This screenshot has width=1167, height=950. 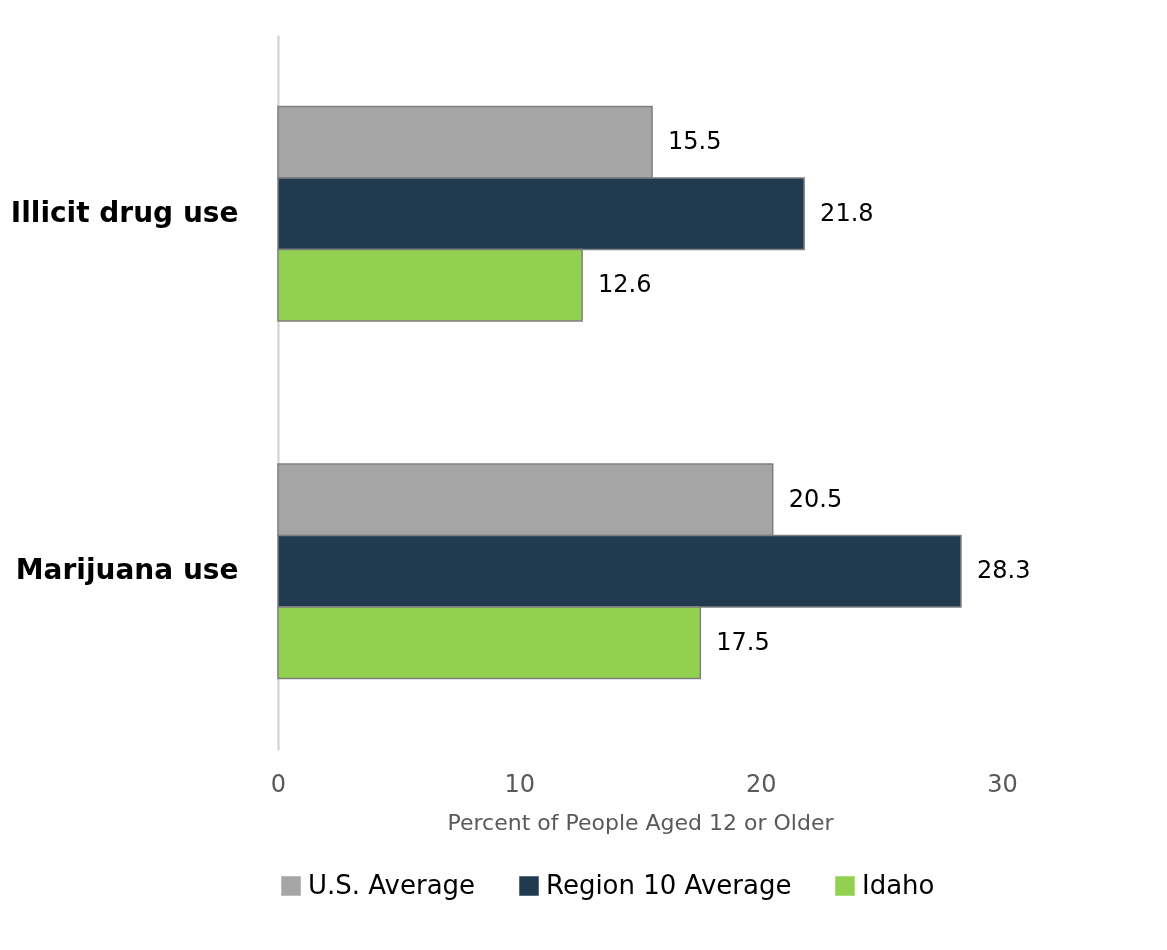 What do you see at coordinates (743, 641) in the screenshot?
I see `data-label: 17.5` at bounding box center [743, 641].